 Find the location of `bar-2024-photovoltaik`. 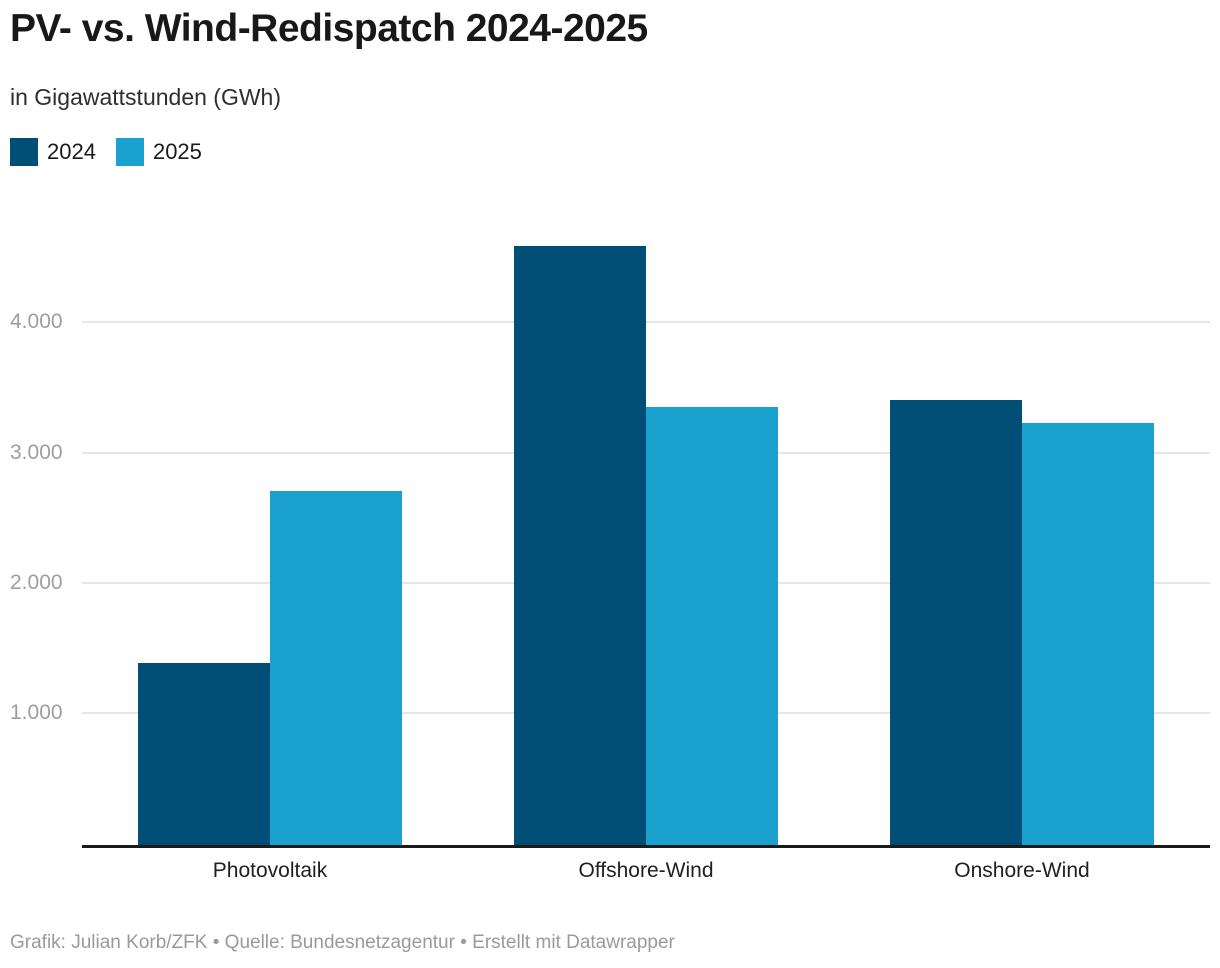

bar-2024-photovoltaik is located at coordinates (204, 753).